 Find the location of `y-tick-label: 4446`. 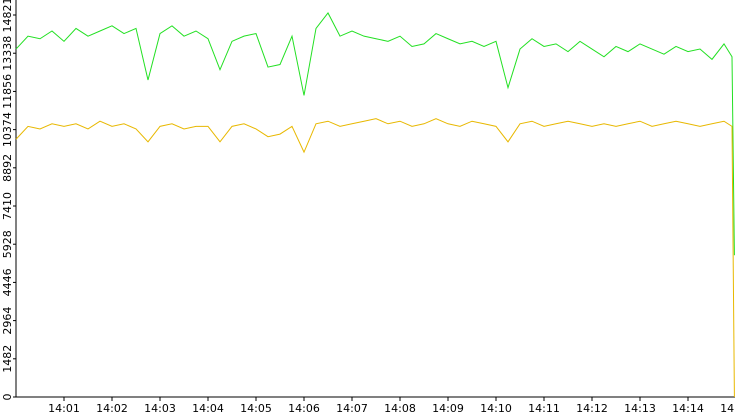

y-tick-label: 4446 is located at coordinates (7, 282).